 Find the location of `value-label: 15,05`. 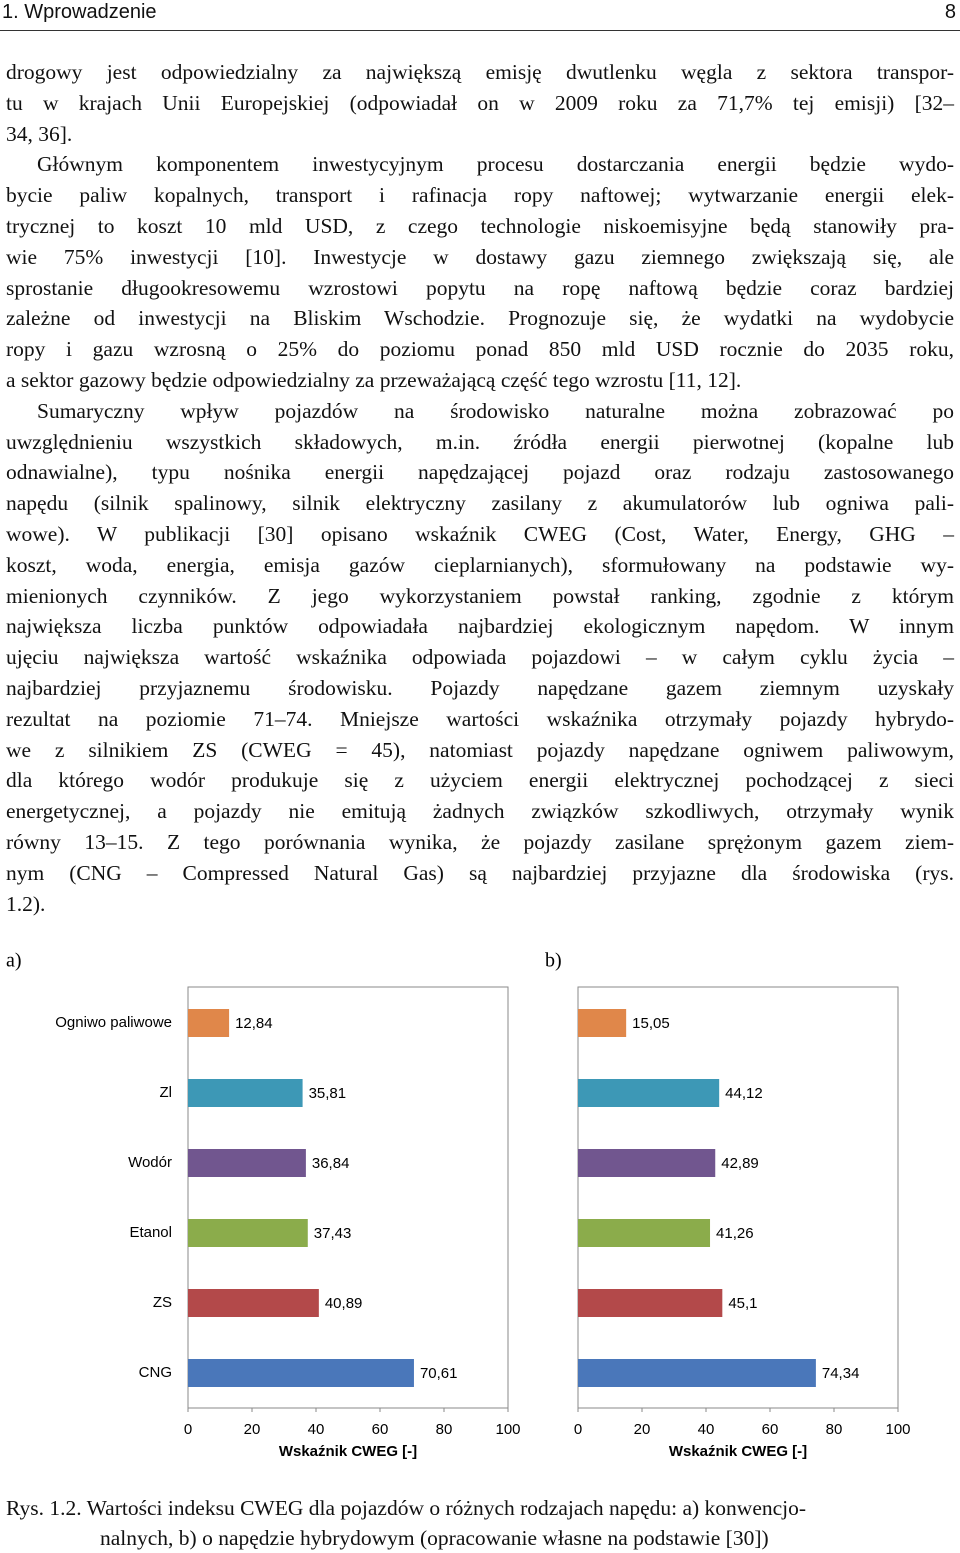

value-label: 15,05 is located at coordinates (651, 1023).